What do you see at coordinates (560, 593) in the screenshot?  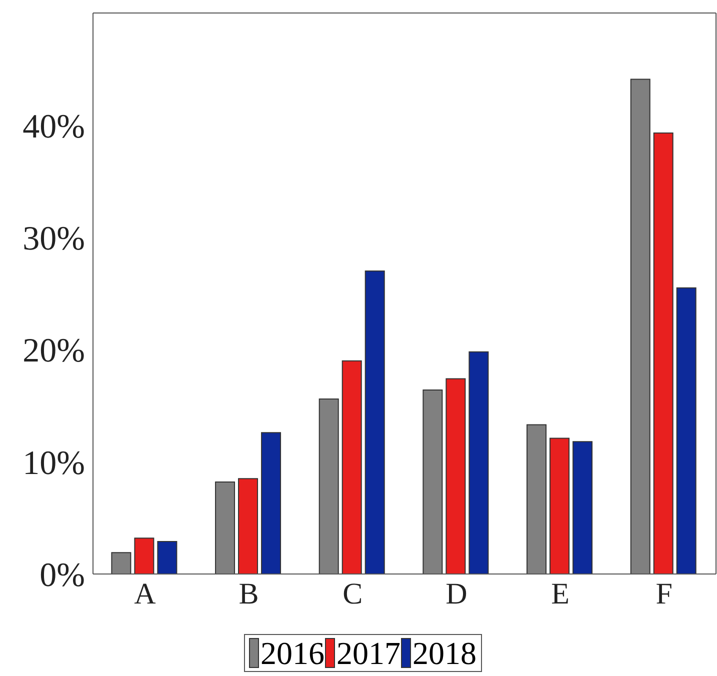 I see `x-tick-label: E` at bounding box center [560, 593].